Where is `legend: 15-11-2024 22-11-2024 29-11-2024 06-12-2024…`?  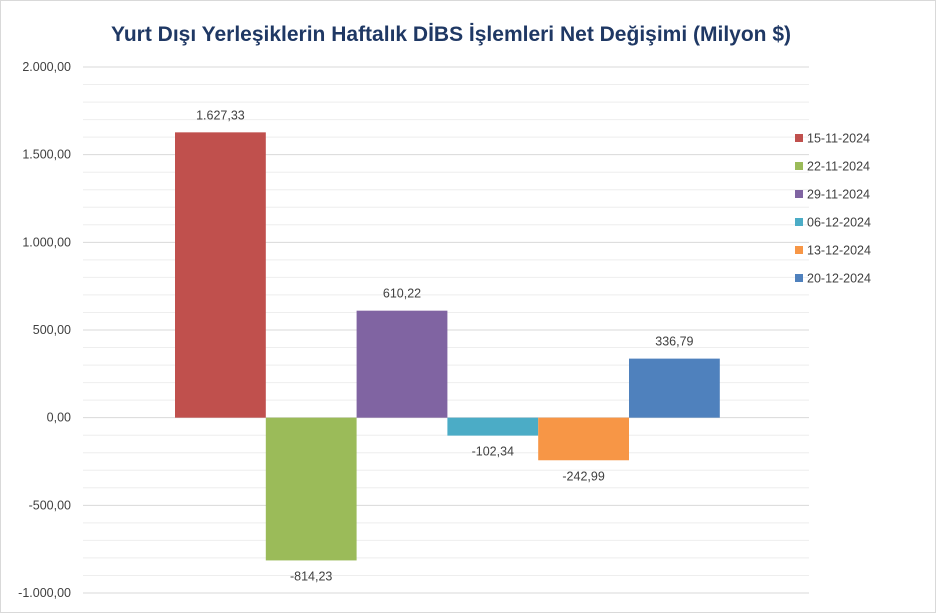 legend: 15-11-2024 22-11-2024 29-11-2024 06-12-2024… is located at coordinates (833, 209).